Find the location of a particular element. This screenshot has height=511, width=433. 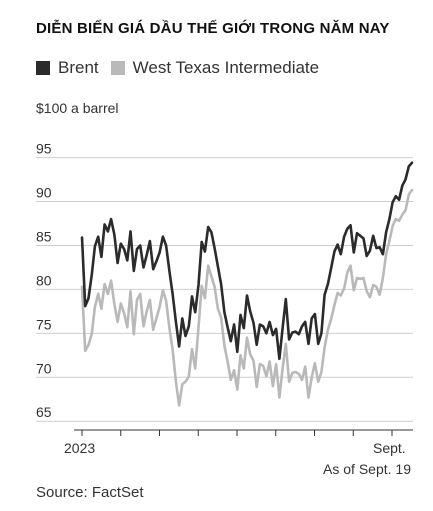

legend-item-brent: Brent is located at coordinates (67, 68).